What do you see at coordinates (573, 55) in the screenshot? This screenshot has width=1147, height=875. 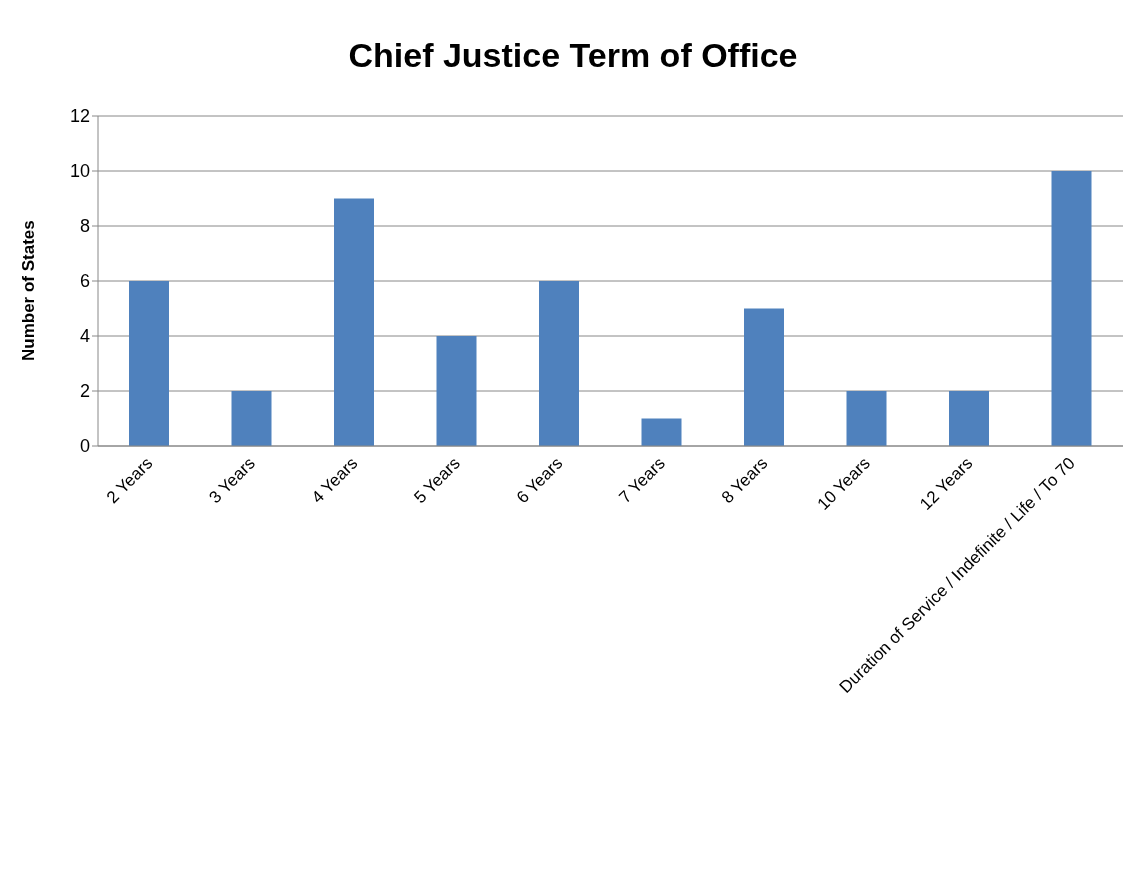 I see `chart-title: Chief Justice Term of Office` at bounding box center [573, 55].